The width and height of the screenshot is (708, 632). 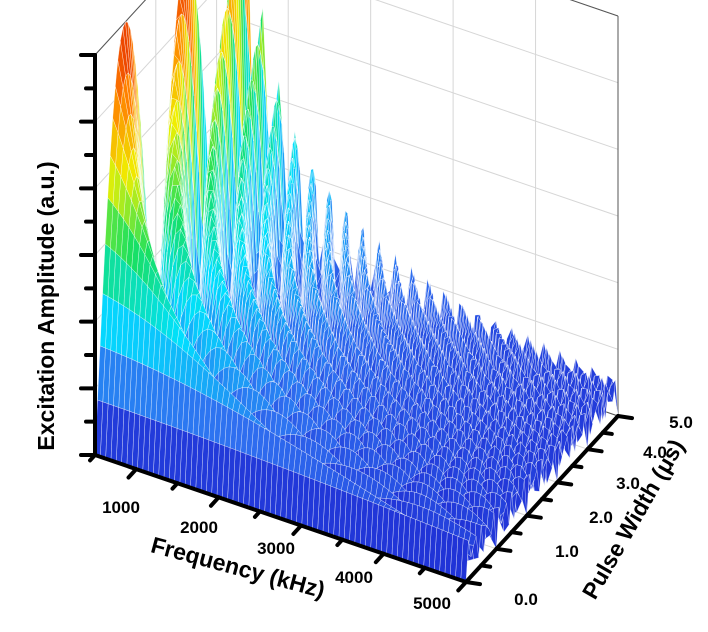 I want to click on x-tick-label: 3000, so click(x=276, y=548).